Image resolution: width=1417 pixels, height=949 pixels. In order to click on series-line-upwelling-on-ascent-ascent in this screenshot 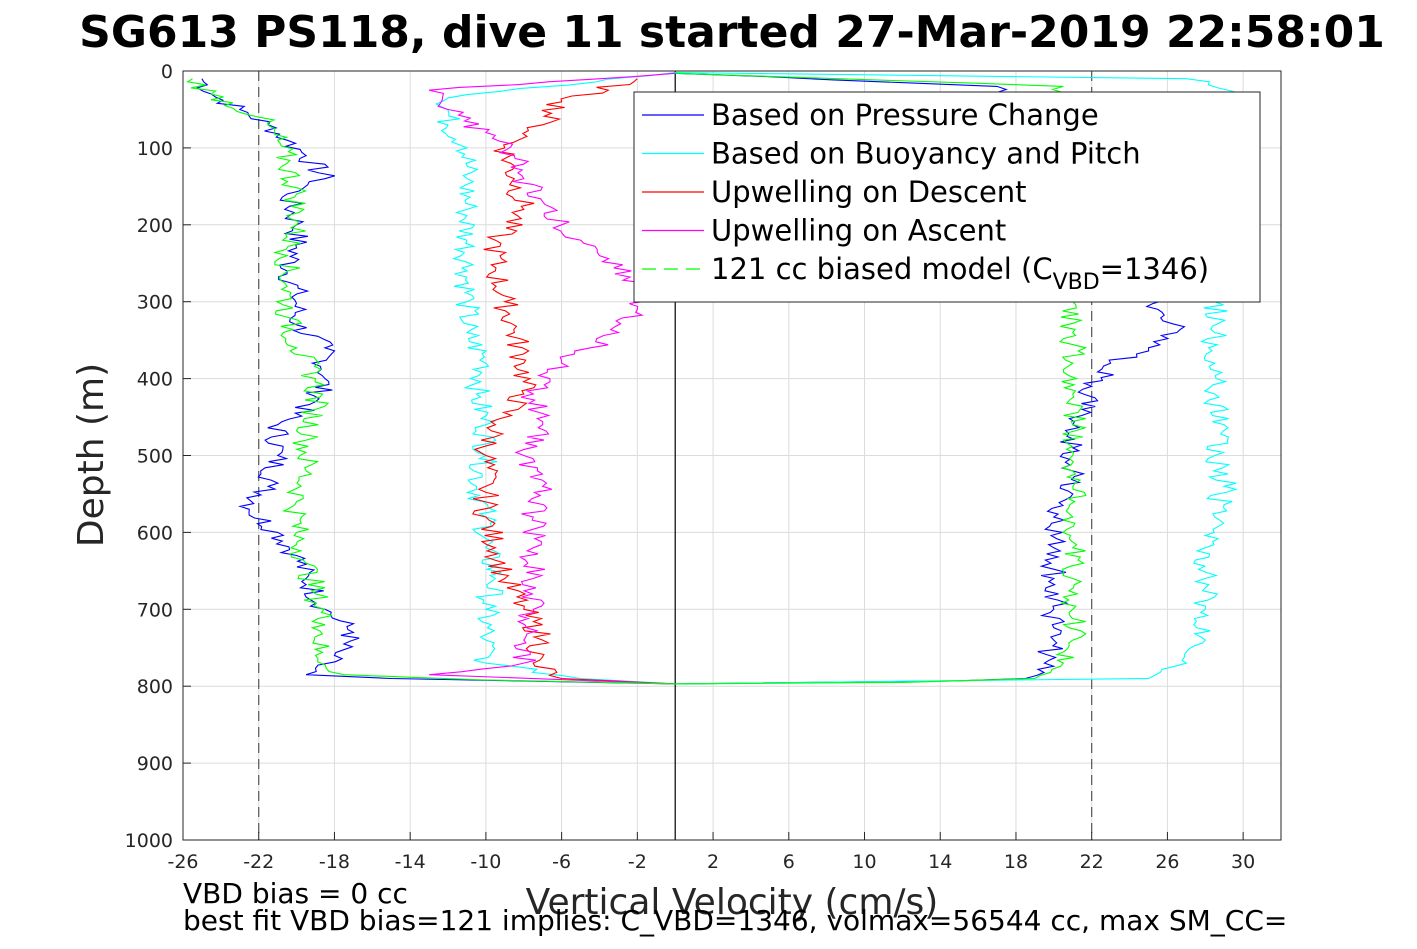, I will do `click(552, 378)`.